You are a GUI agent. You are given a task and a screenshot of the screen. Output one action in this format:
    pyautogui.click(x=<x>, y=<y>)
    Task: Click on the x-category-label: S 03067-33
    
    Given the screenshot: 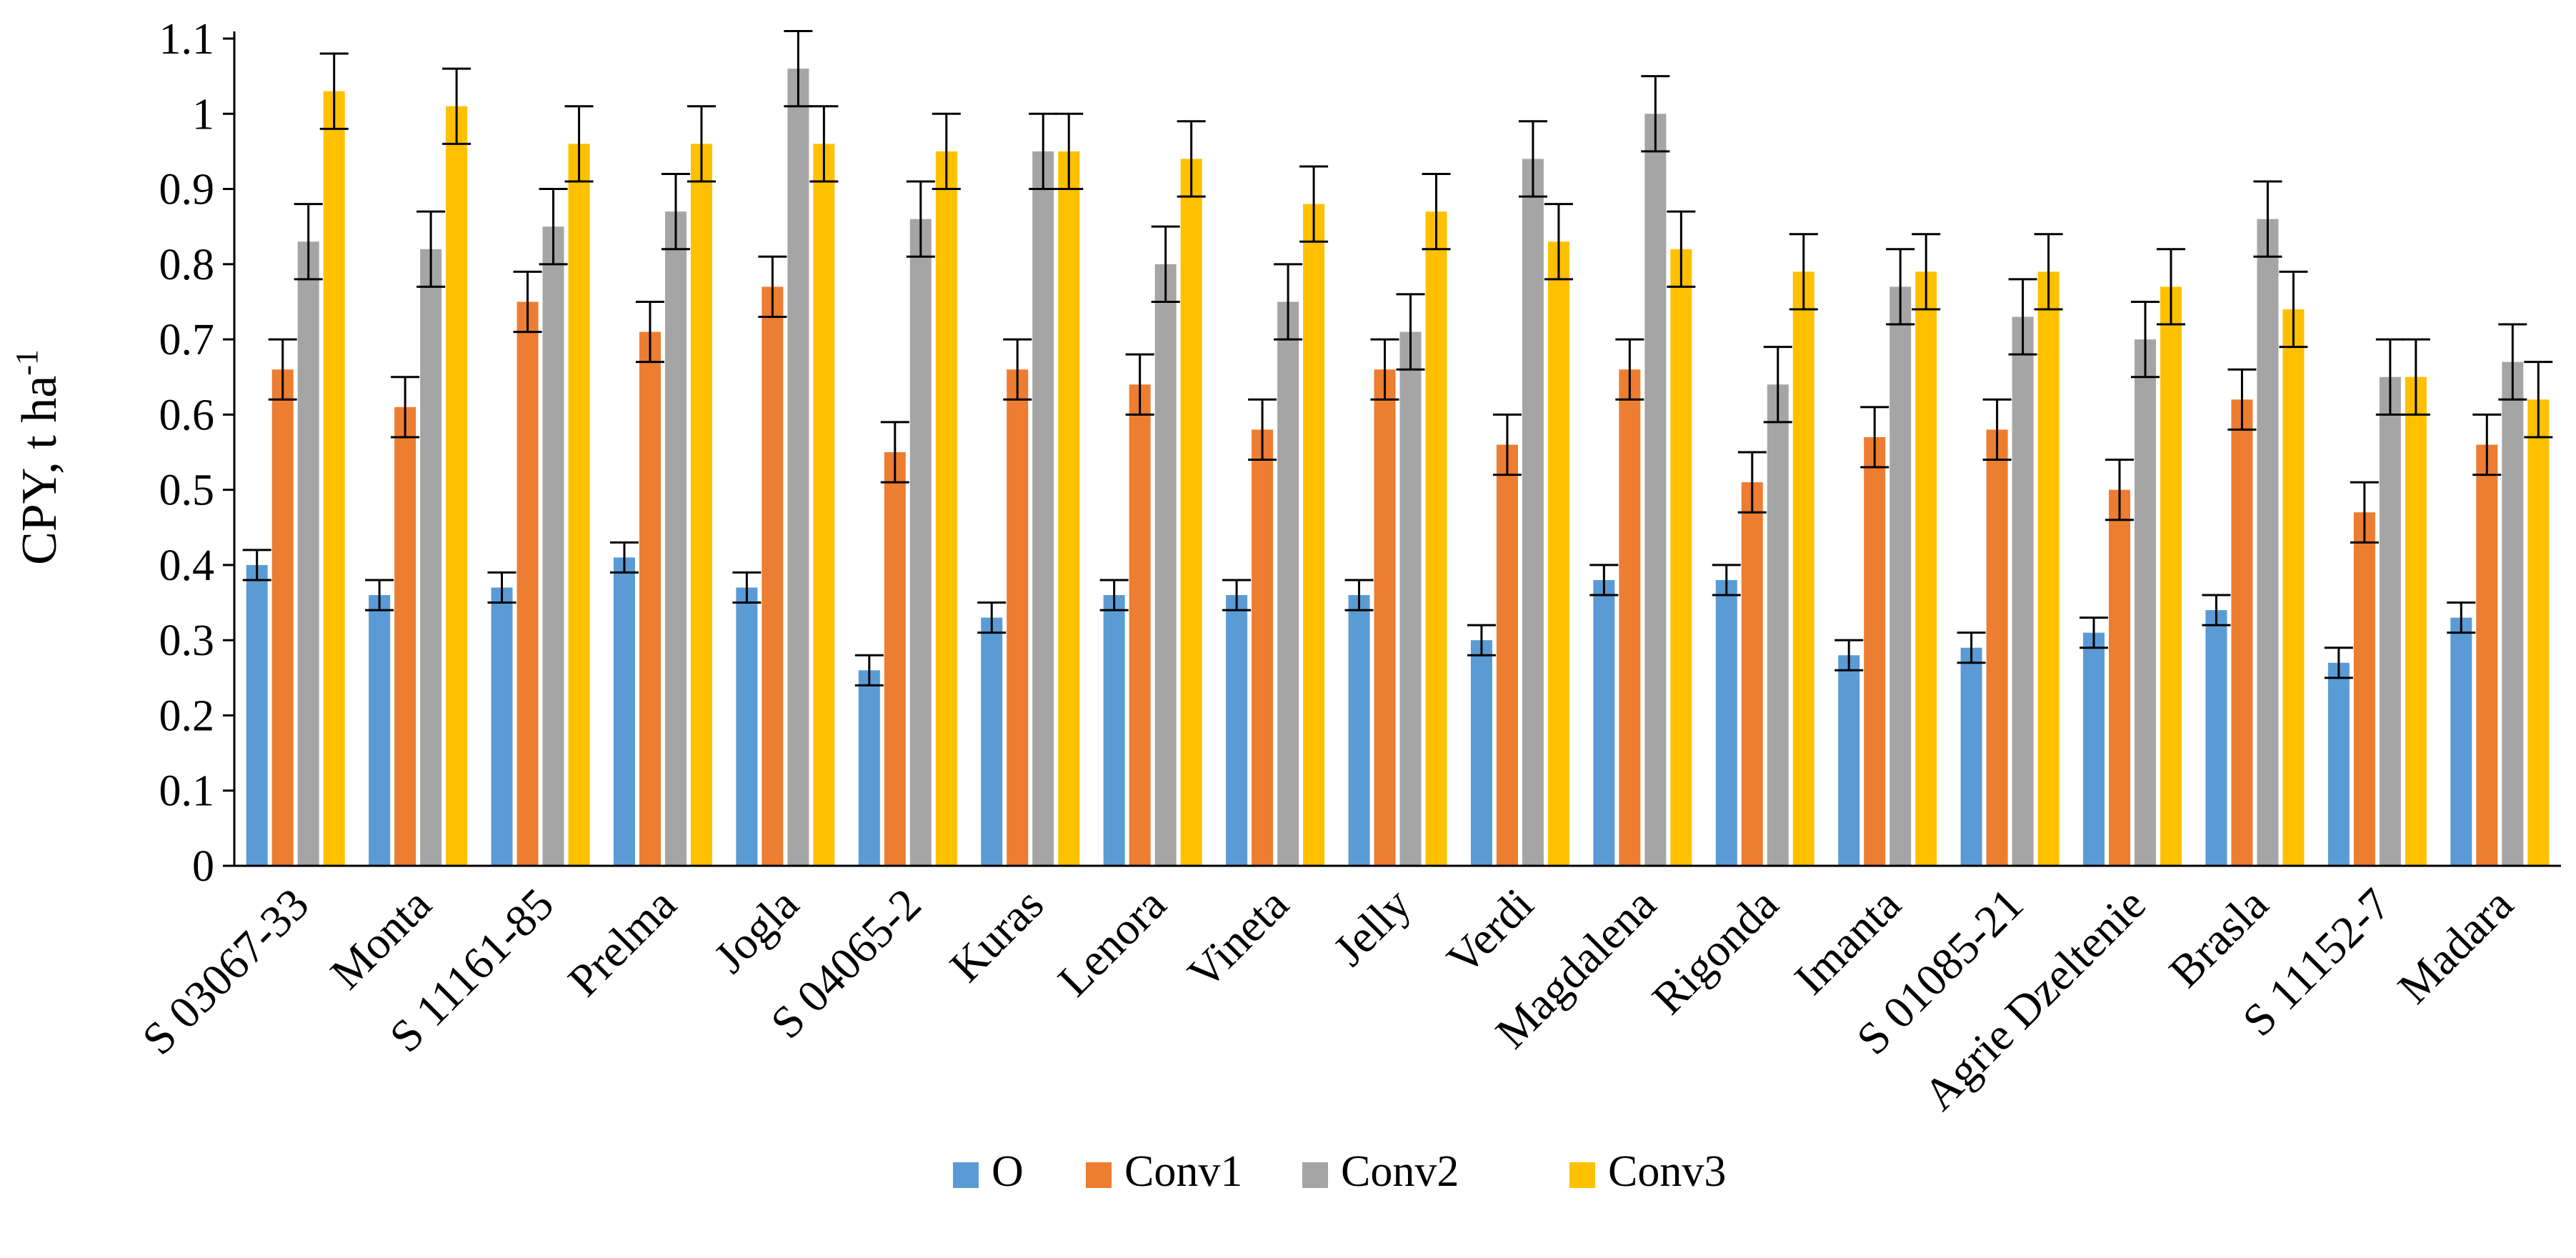 What is the action you would take?
    pyautogui.click(x=225, y=971)
    